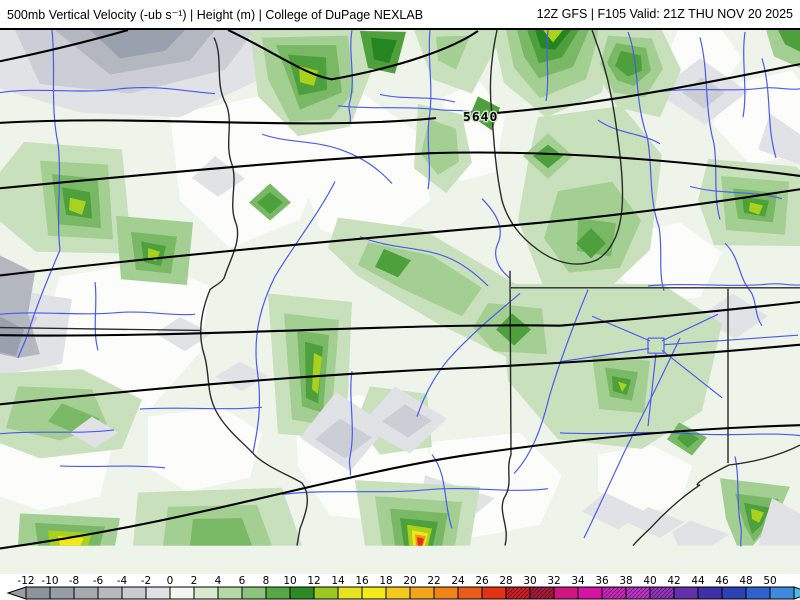 The height and width of the screenshot is (600, 800). What do you see at coordinates (218, 581) in the screenshot?
I see `colorbar-tick-label: 4` at bounding box center [218, 581].